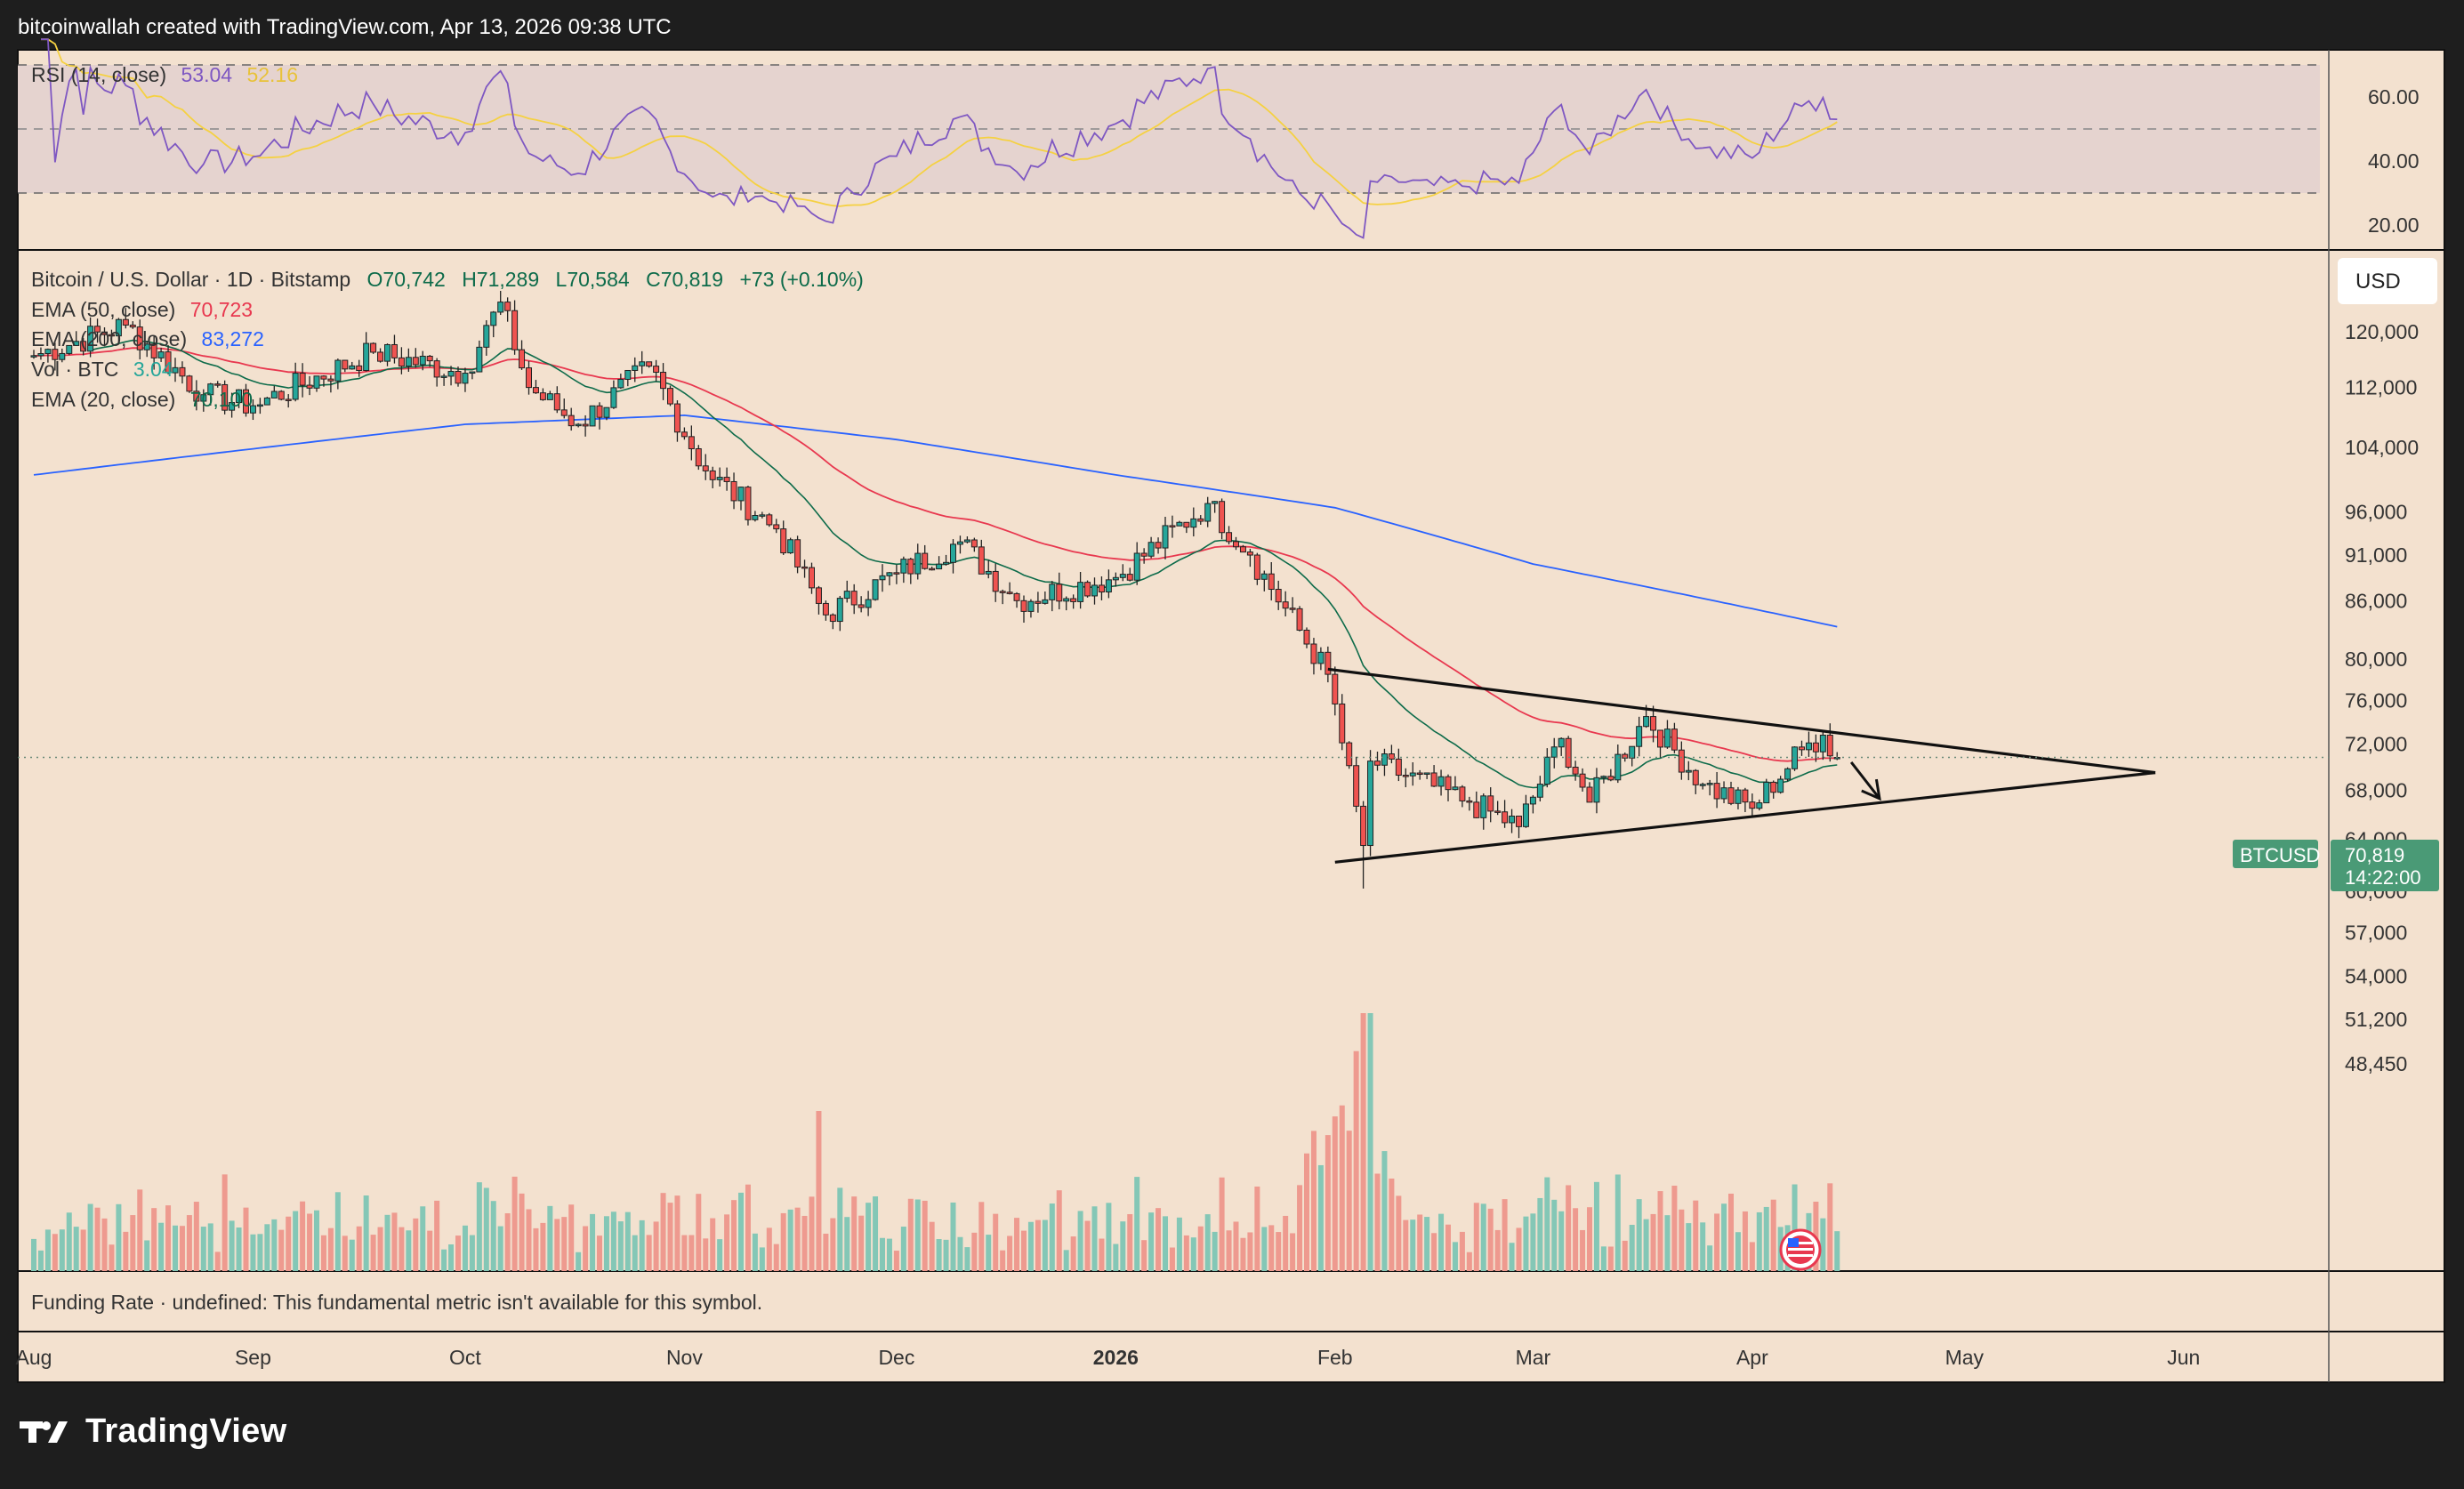 The height and width of the screenshot is (1489, 2464). Describe the element at coordinates (684, 1357) in the screenshot. I see `time-tick-label: Nov` at that location.